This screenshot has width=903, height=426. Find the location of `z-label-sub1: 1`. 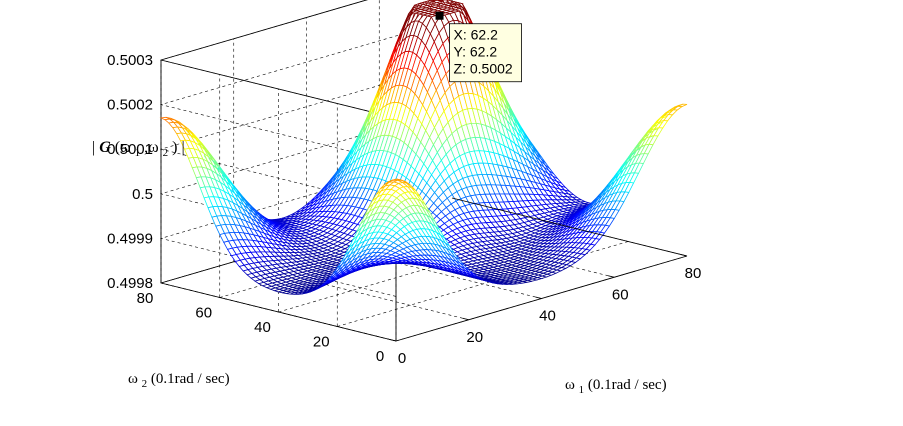

z-label-sub1: 1 is located at coordinates (138, 153).